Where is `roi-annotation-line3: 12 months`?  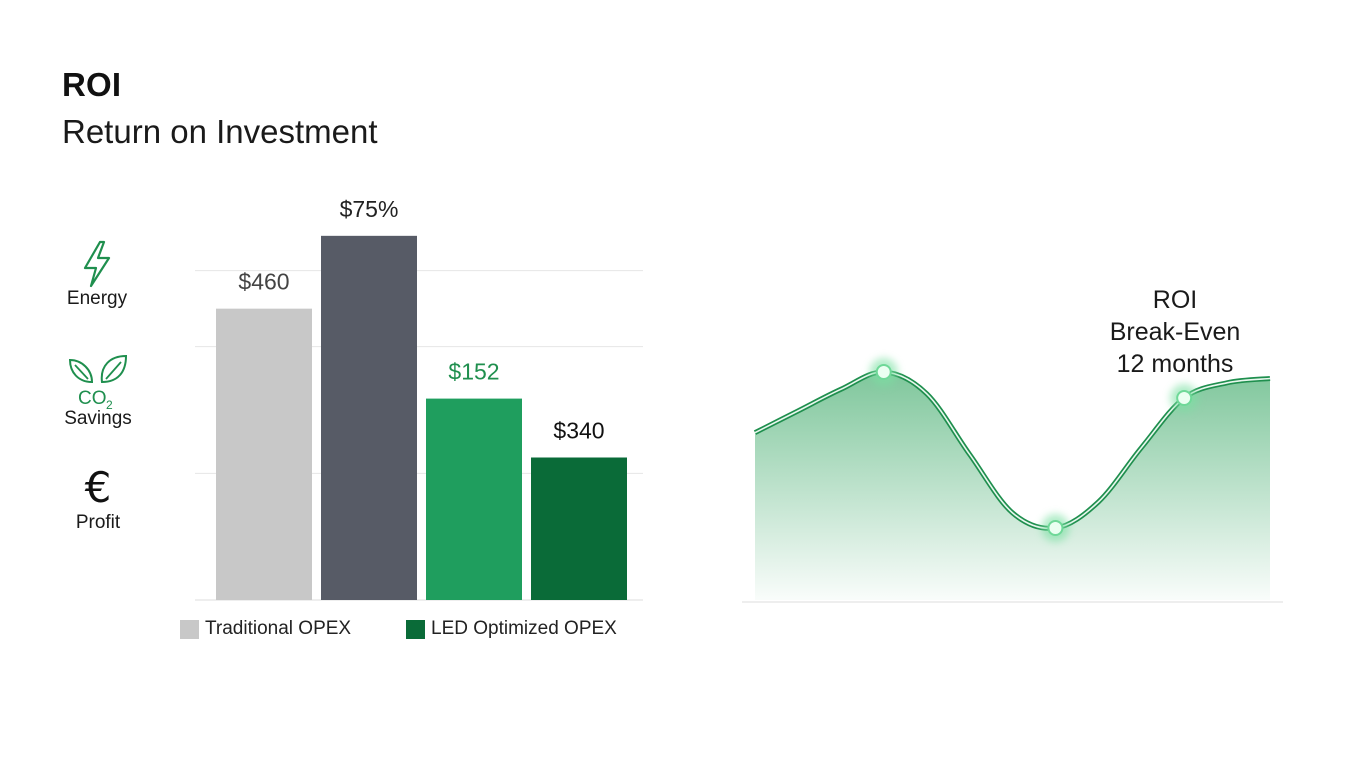 roi-annotation-line3: 12 months is located at coordinates (1175, 364).